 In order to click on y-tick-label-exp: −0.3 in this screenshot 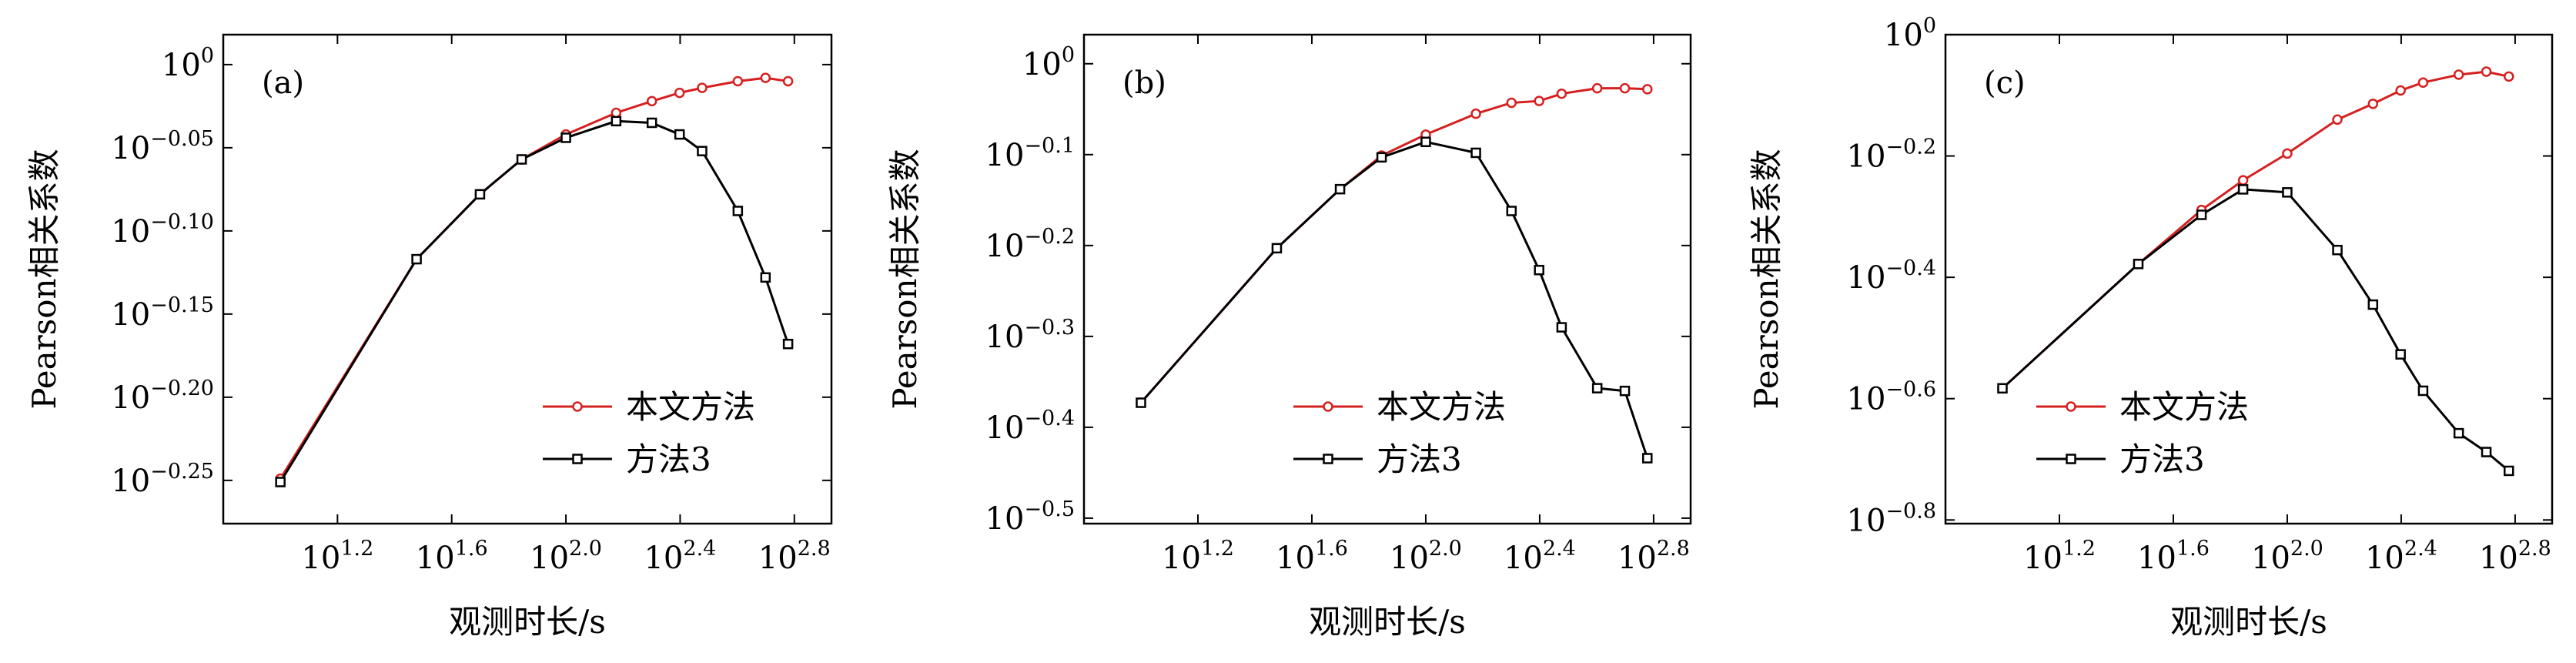, I will do `click(1050, 328)`.